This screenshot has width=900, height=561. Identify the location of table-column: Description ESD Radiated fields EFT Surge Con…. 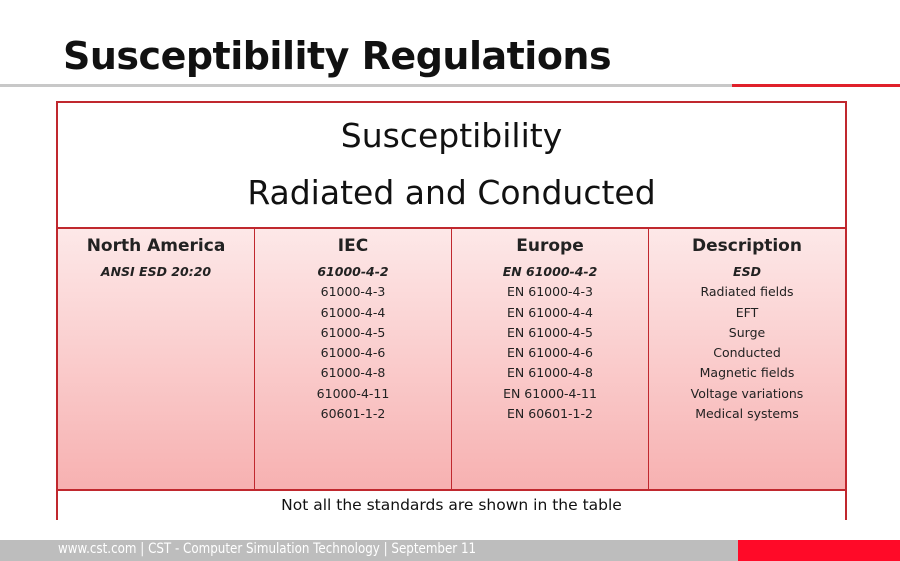
(747, 359).